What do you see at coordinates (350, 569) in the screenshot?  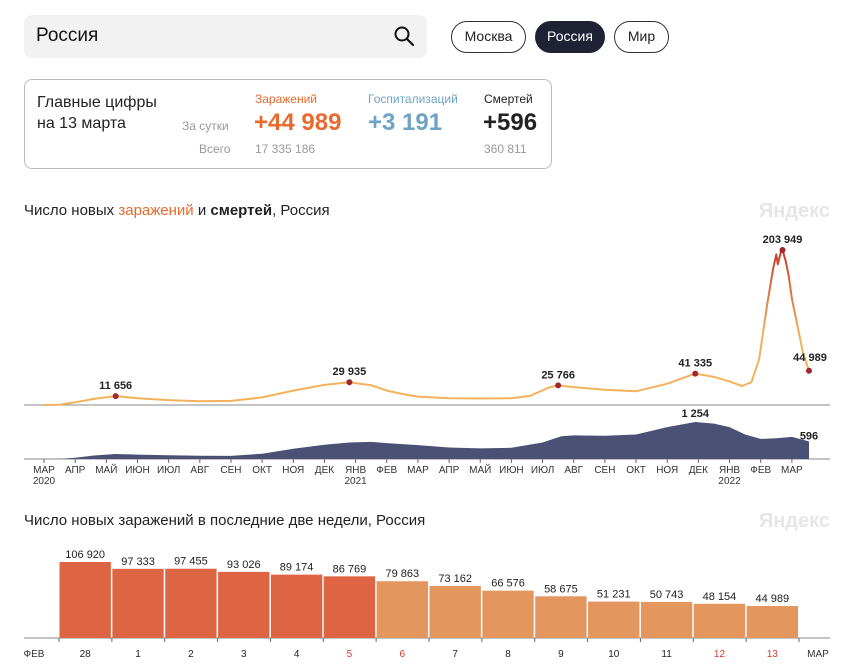 I see `bar-value-label: 86 769` at bounding box center [350, 569].